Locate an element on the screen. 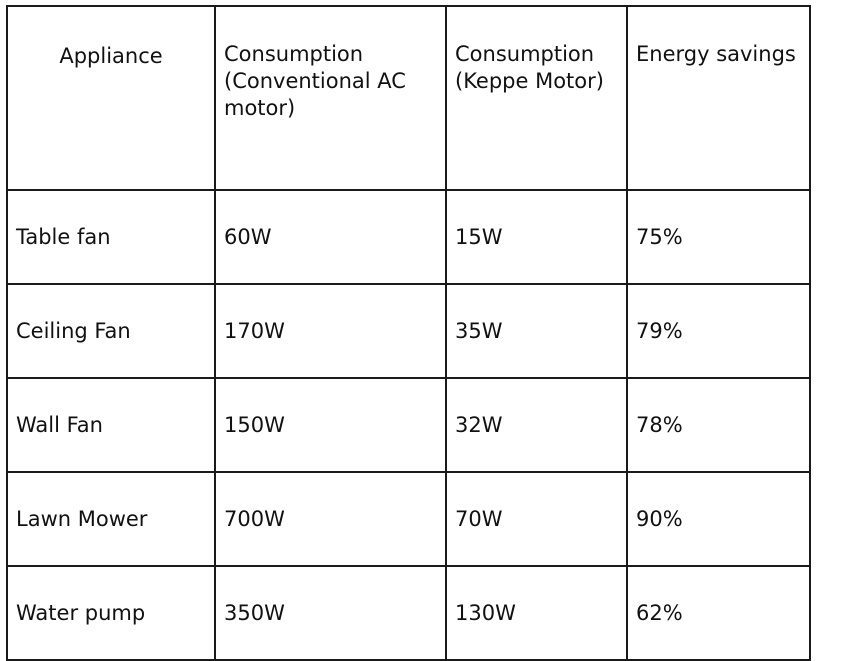  table-row: Table fan 60W 15W 75% is located at coordinates (408, 237).